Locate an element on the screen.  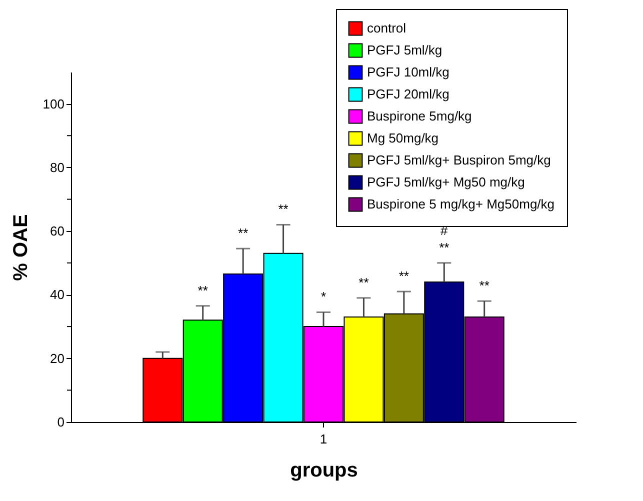
legend-label: PGFJ 5ml/kg is located at coordinates (404, 50).